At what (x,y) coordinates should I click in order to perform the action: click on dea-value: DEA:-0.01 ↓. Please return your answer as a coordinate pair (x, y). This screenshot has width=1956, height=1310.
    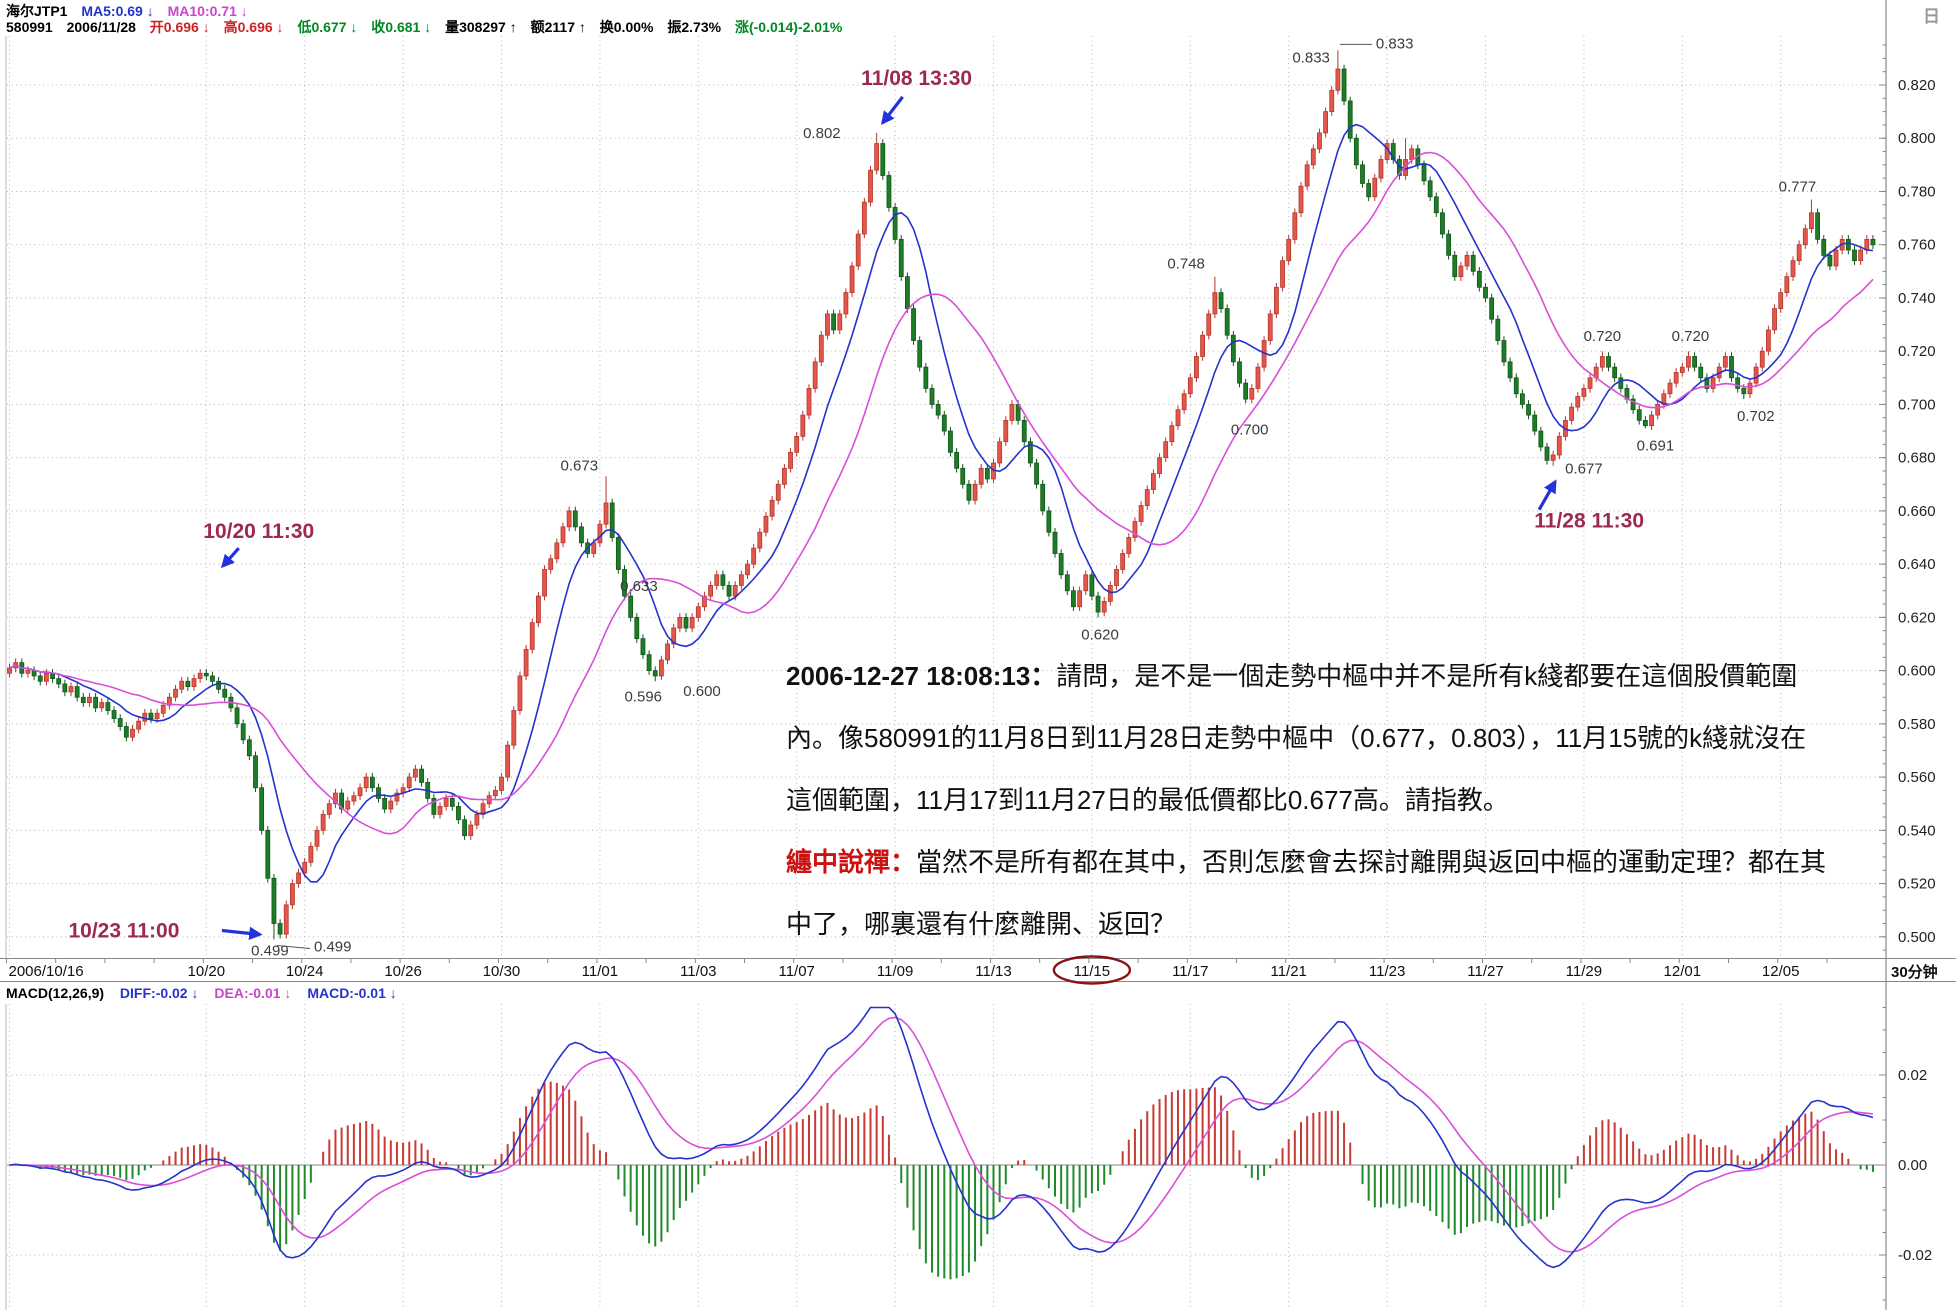
    Looking at the image, I should click on (253, 993).